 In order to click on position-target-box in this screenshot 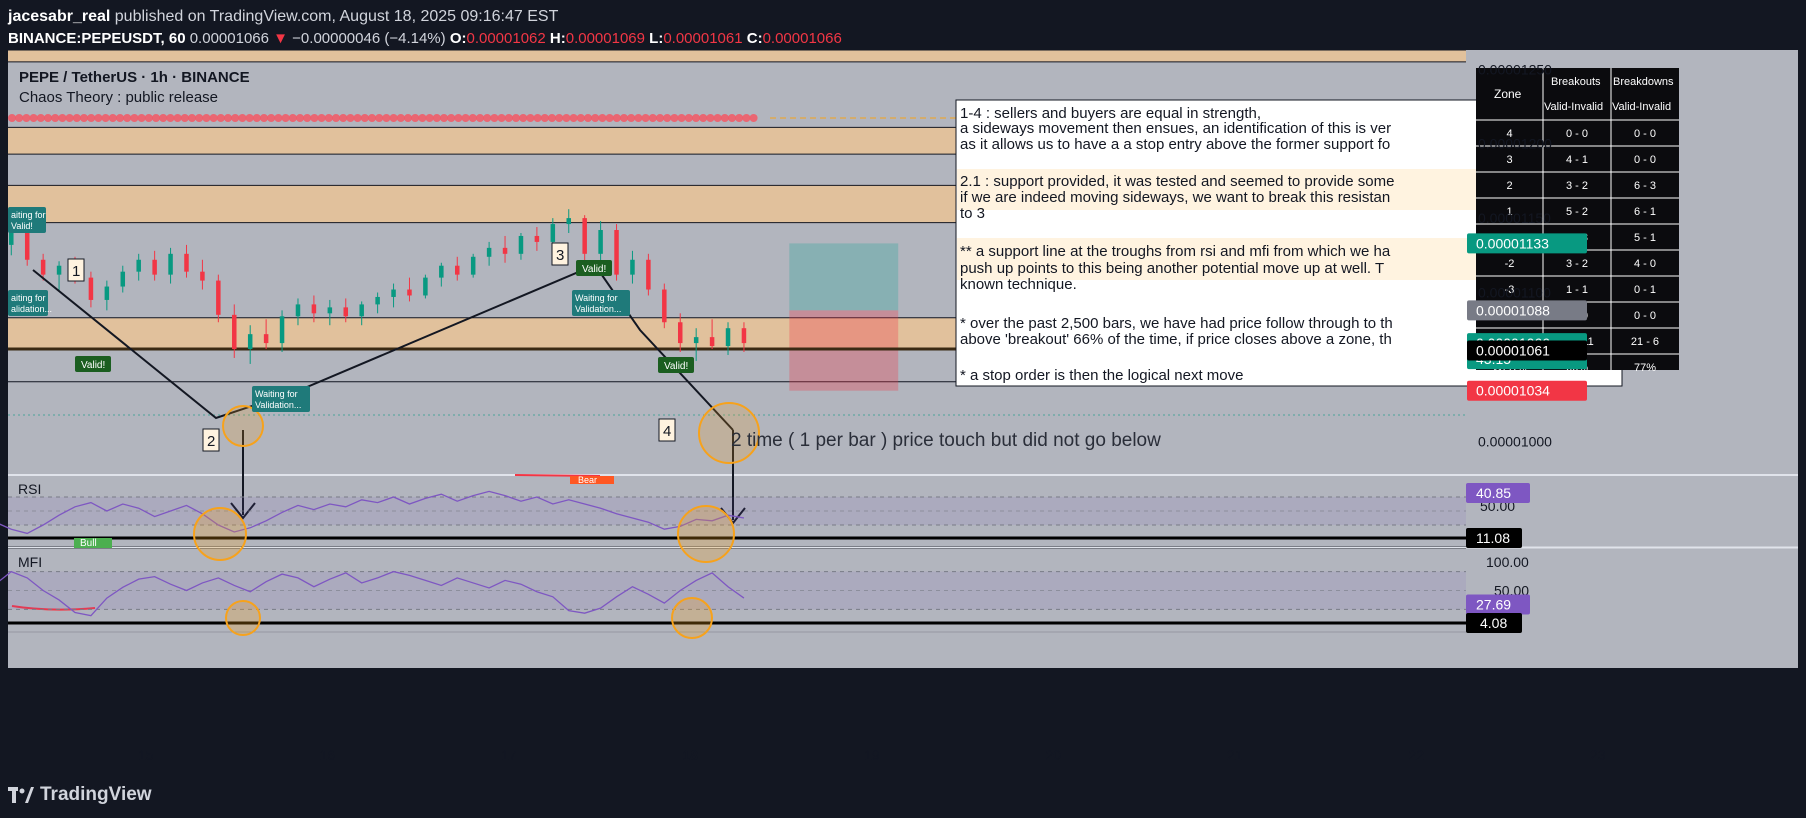, I will do `click(844, 277)`.